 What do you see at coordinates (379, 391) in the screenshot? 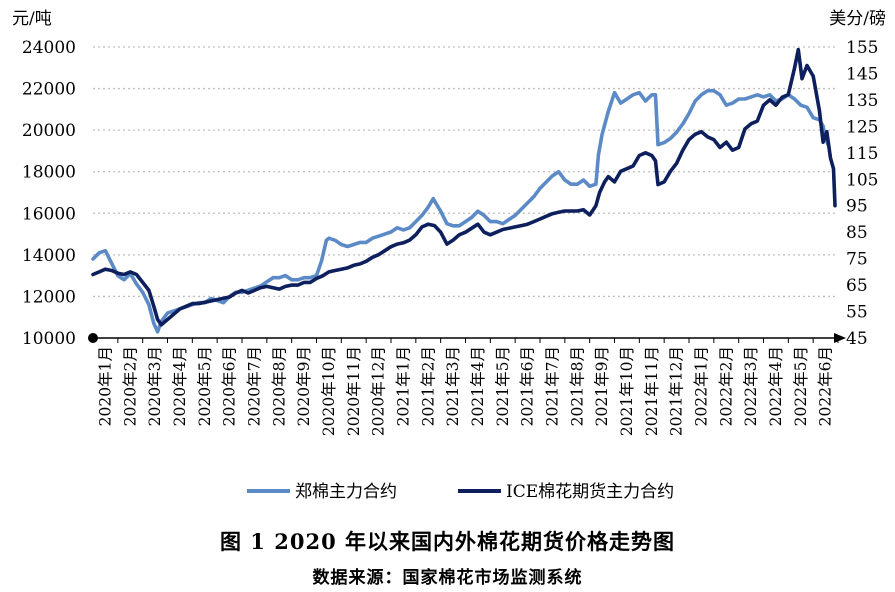
I see `x-tick-label: 2020年12月` at bounding box center [379, 391].